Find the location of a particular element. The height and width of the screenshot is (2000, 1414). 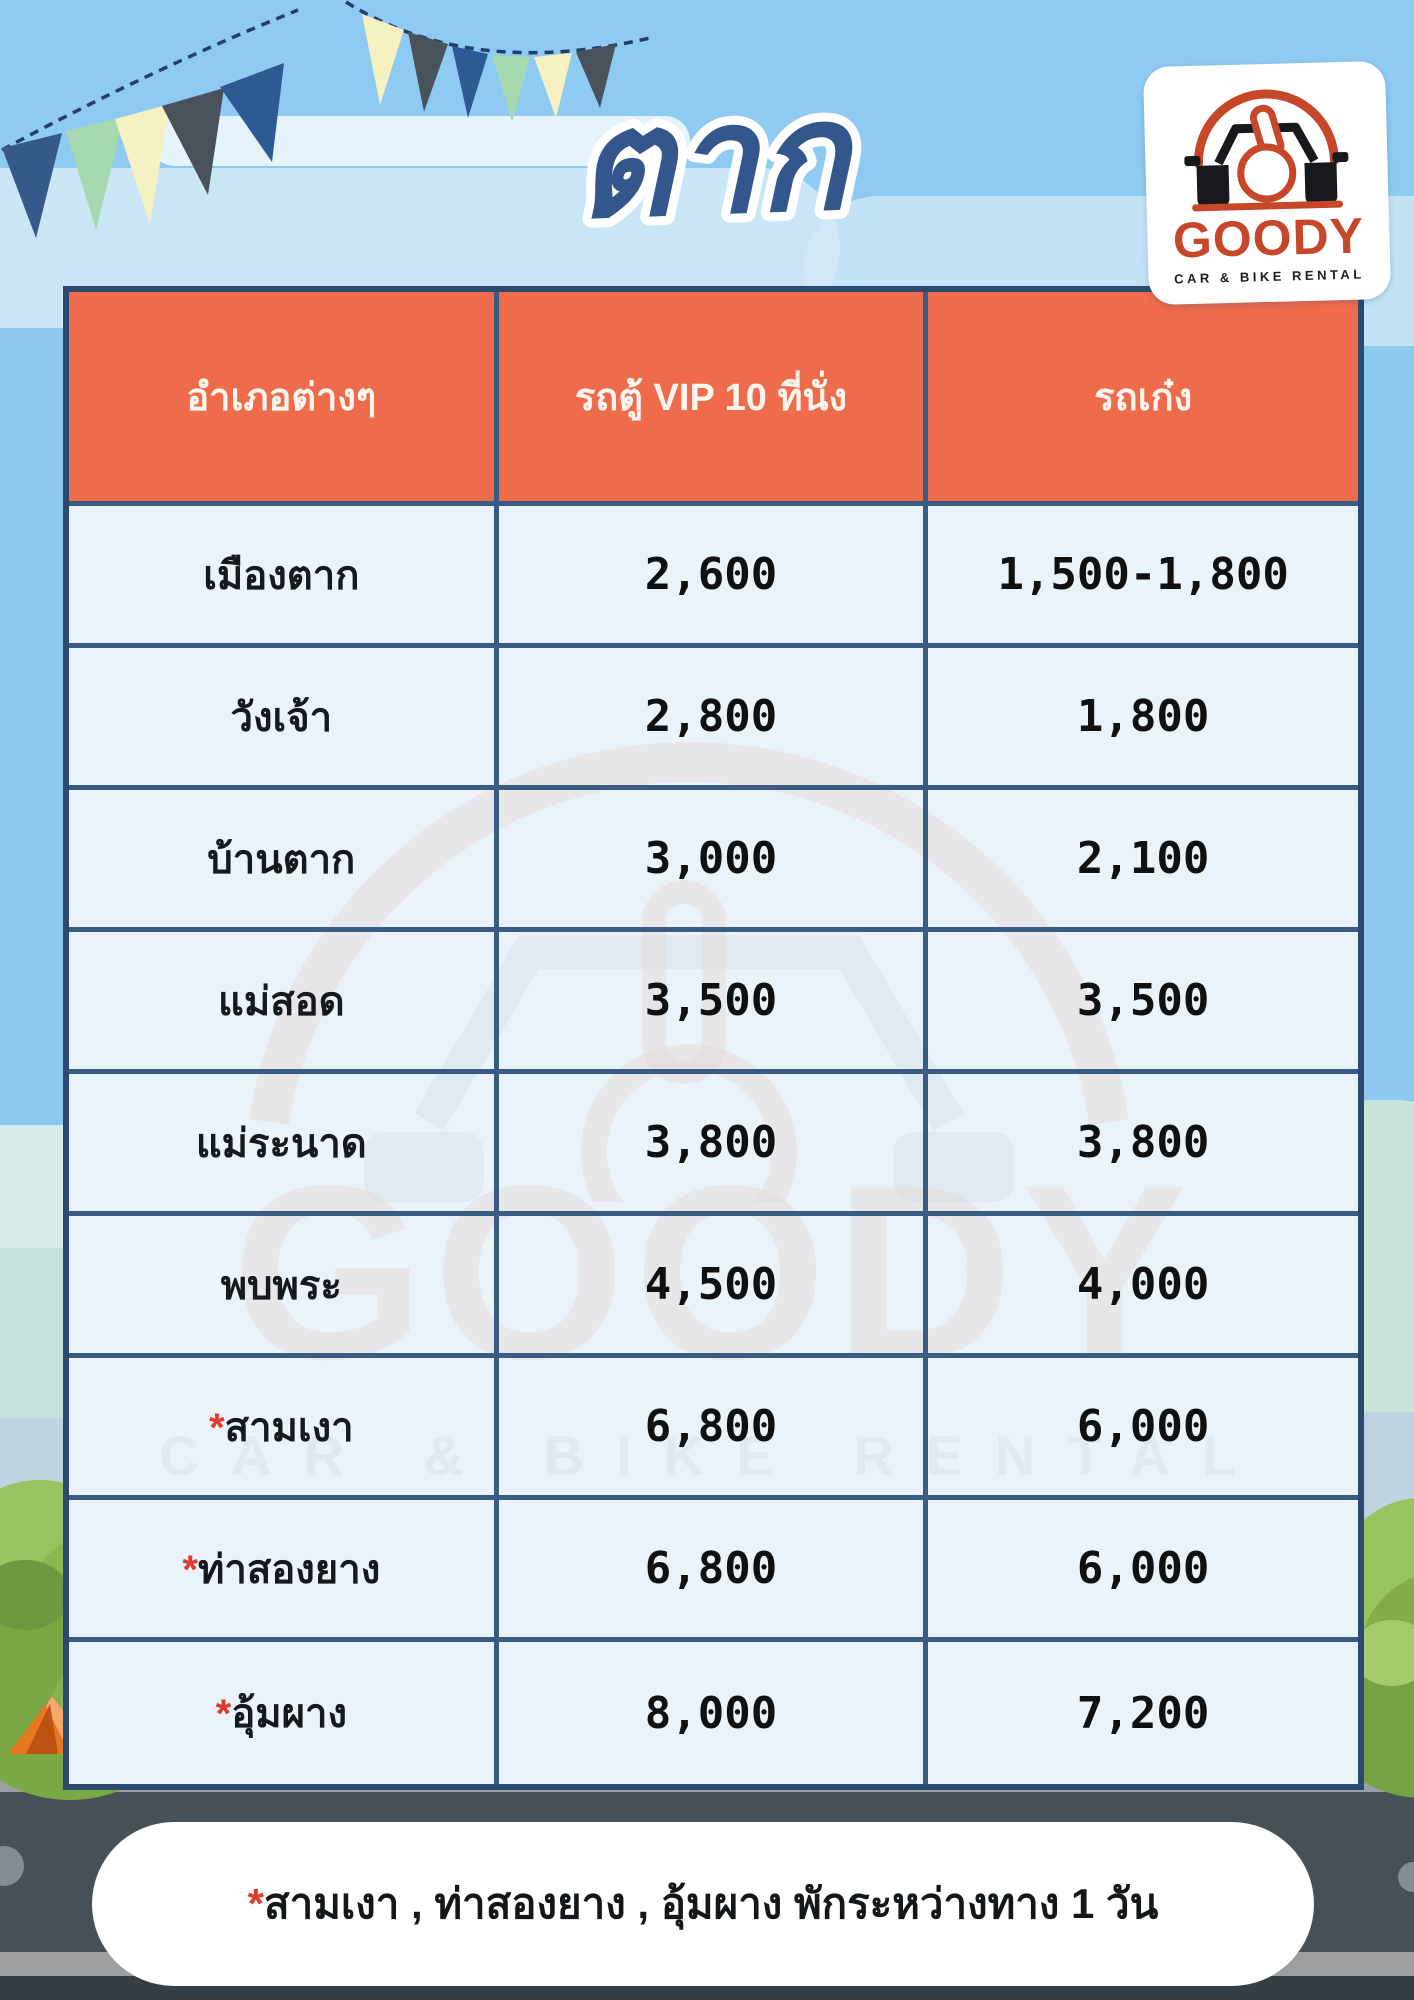

van-price: 3,800 is located at coordinates (711, 1142).